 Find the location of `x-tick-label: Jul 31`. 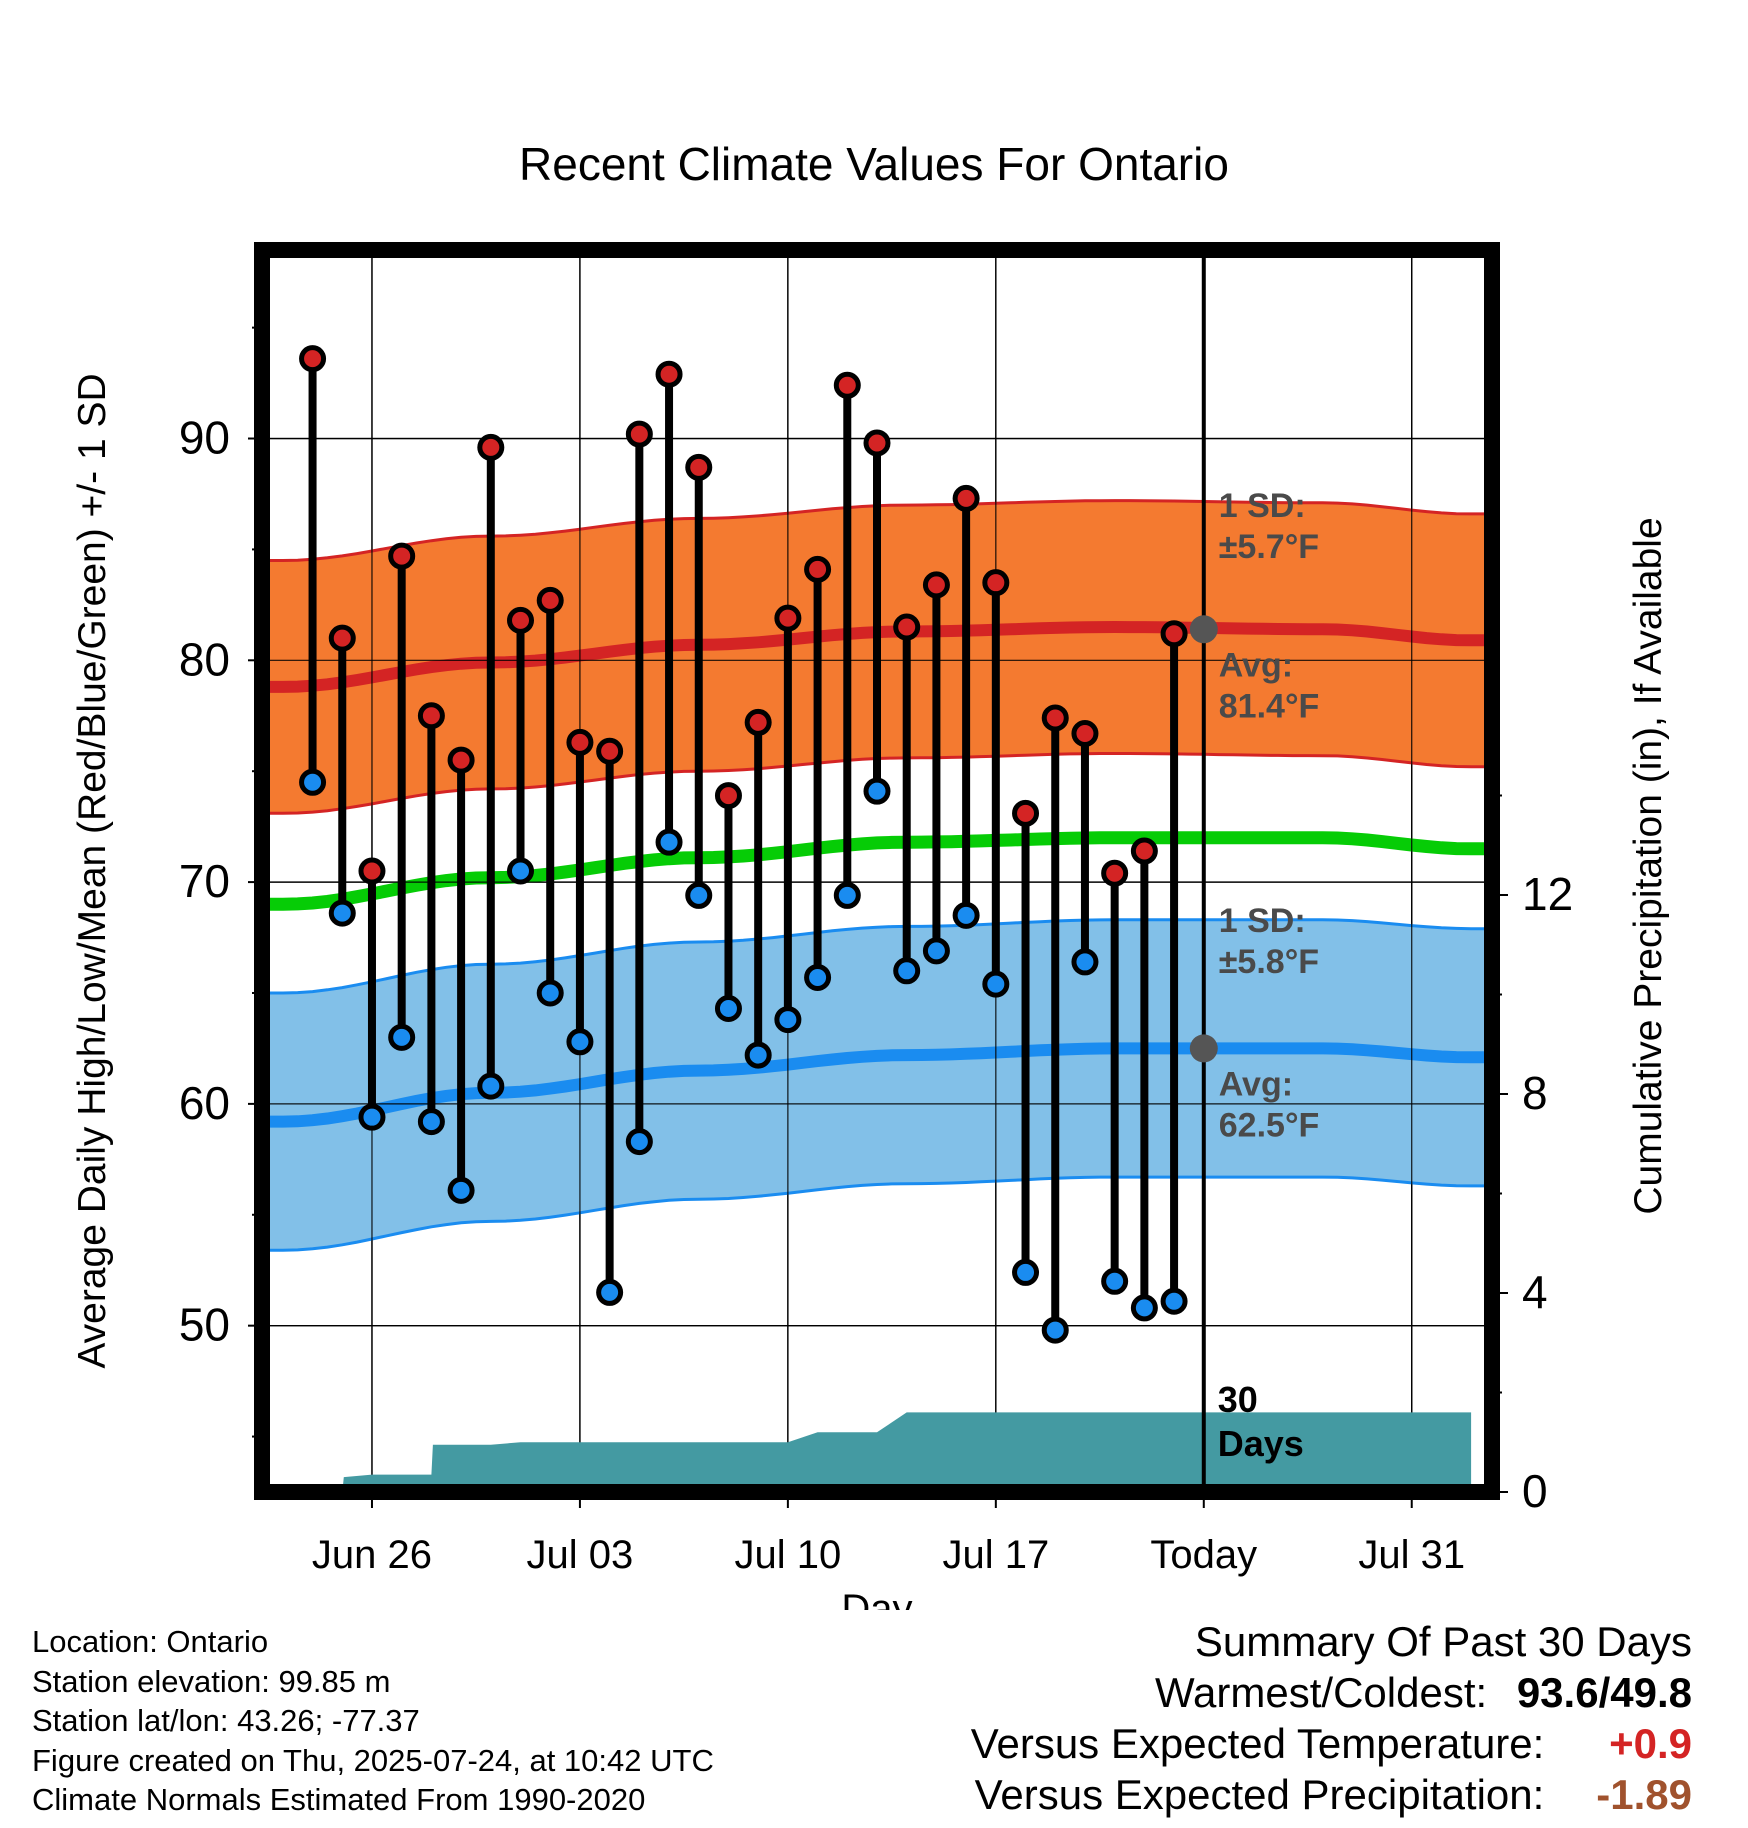

x-tick-label: Jul 31 is located at coordinates (1411, 1555).